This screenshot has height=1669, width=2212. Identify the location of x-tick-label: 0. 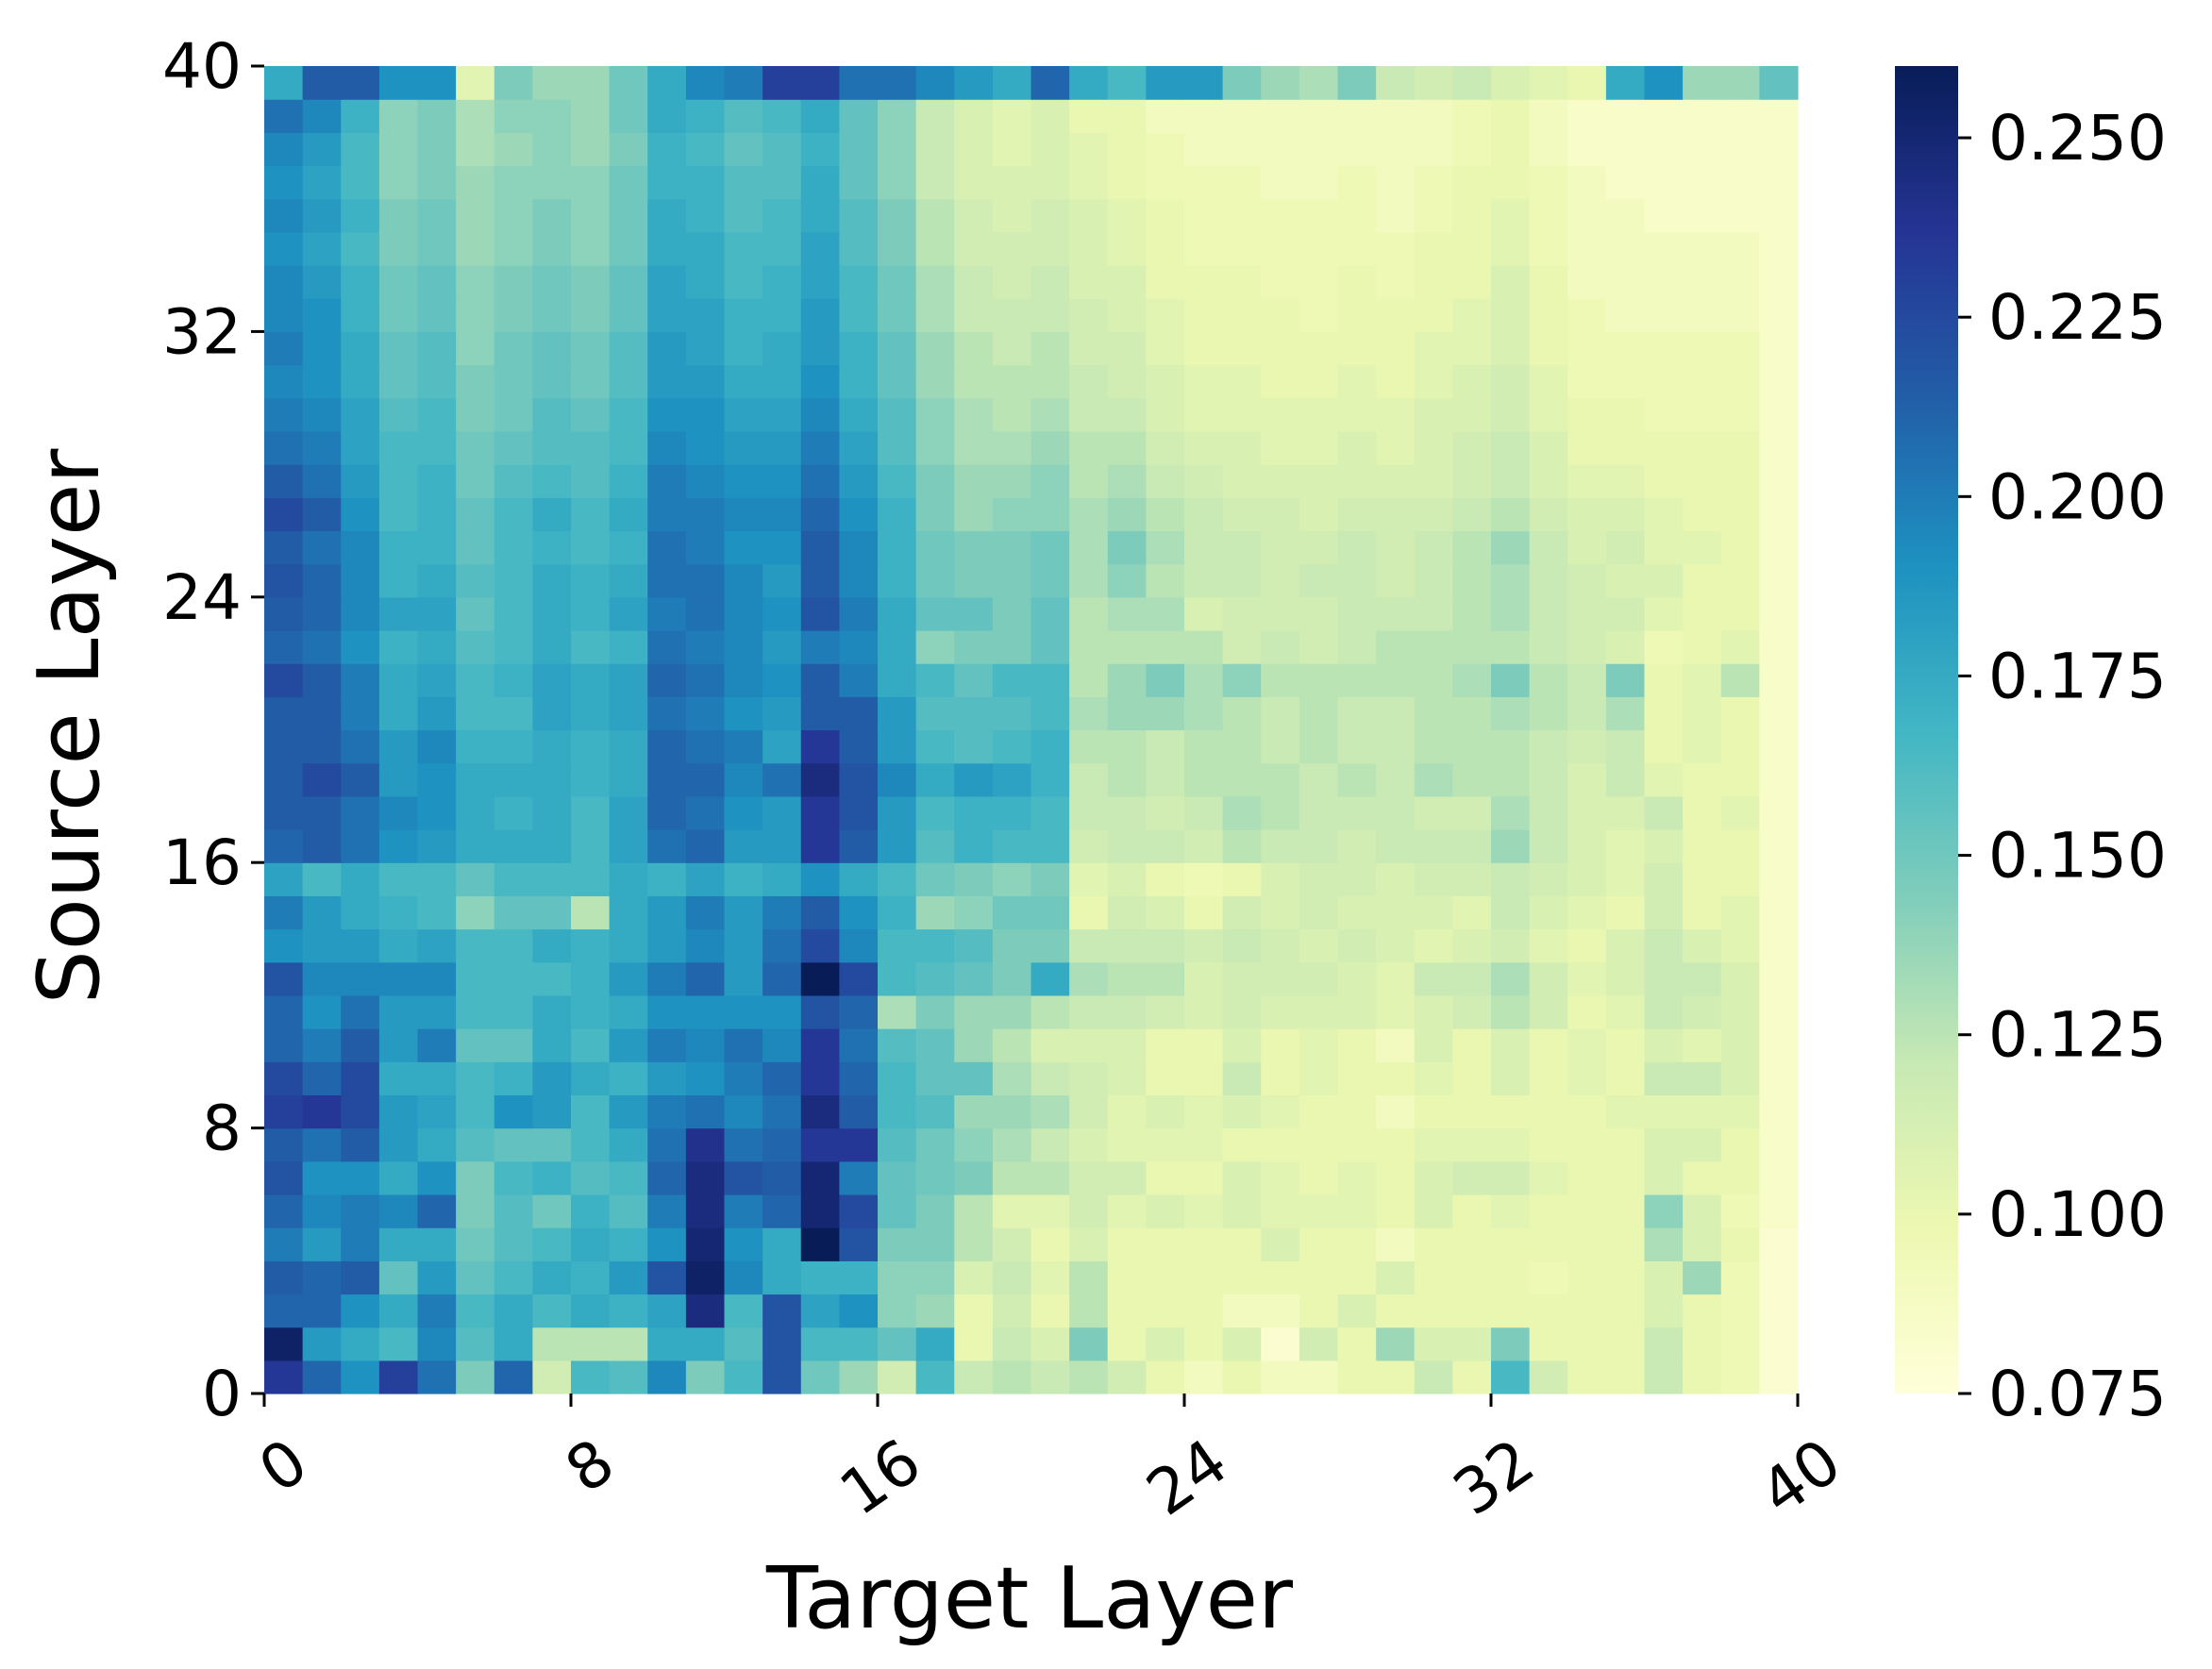
(284, 1466).